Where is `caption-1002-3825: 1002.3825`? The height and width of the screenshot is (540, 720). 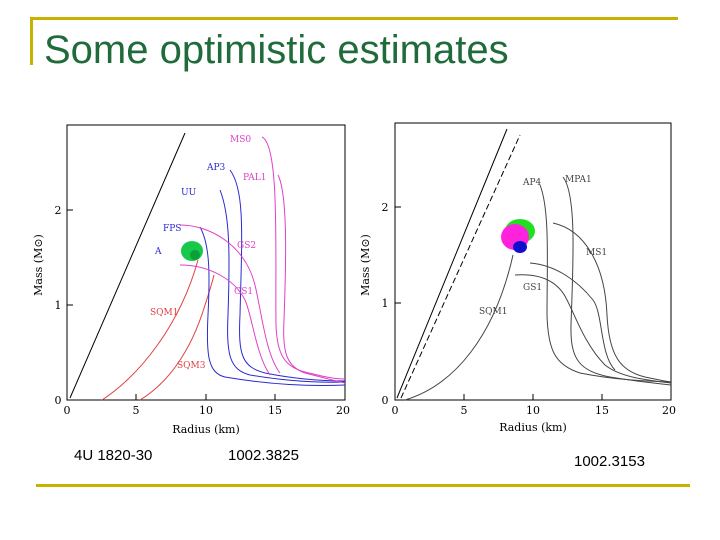 caption-1002-3825: 1002.3825 is located at coordinates (263, 455).